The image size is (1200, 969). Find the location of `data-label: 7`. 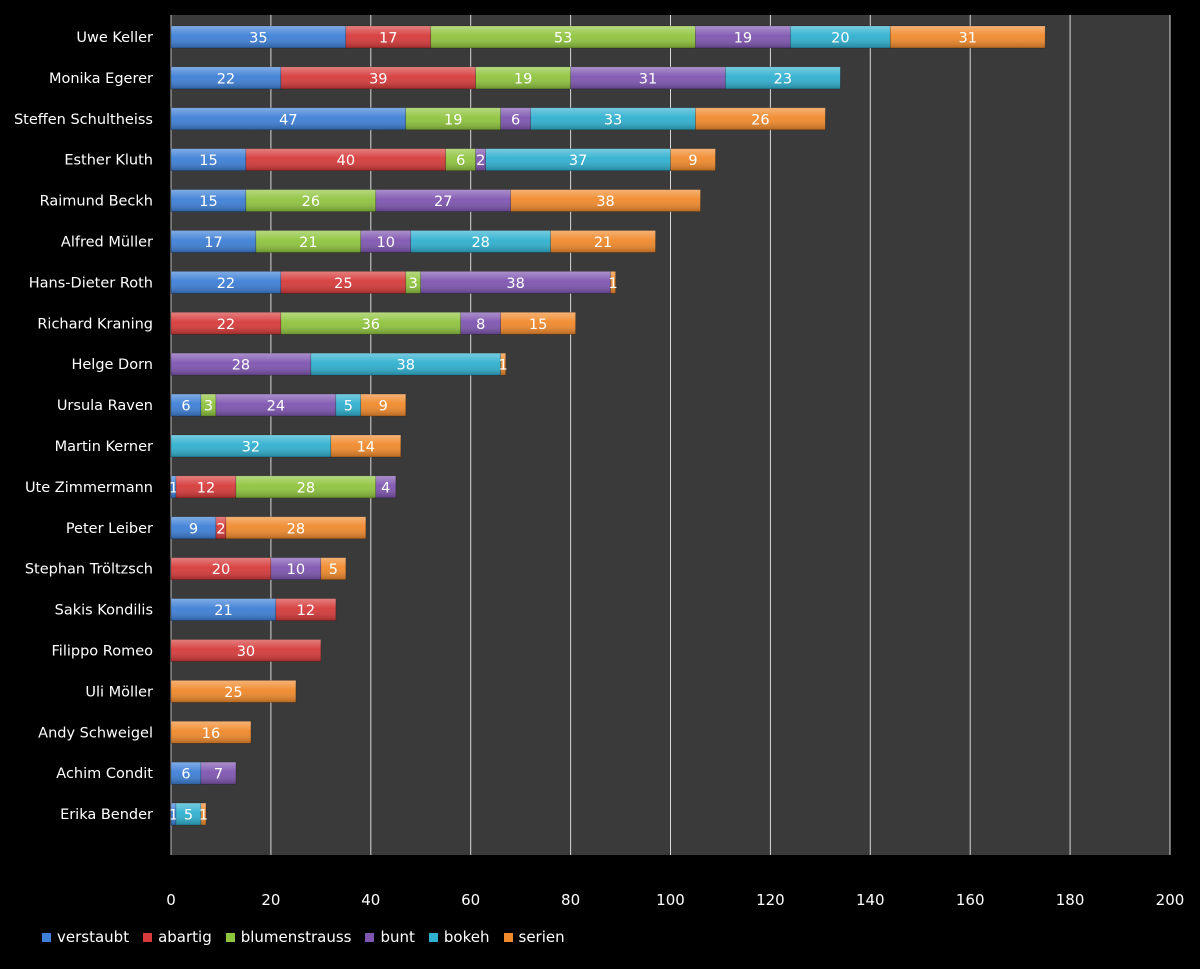

data-label: 7 is located at coordinates (218, 775).